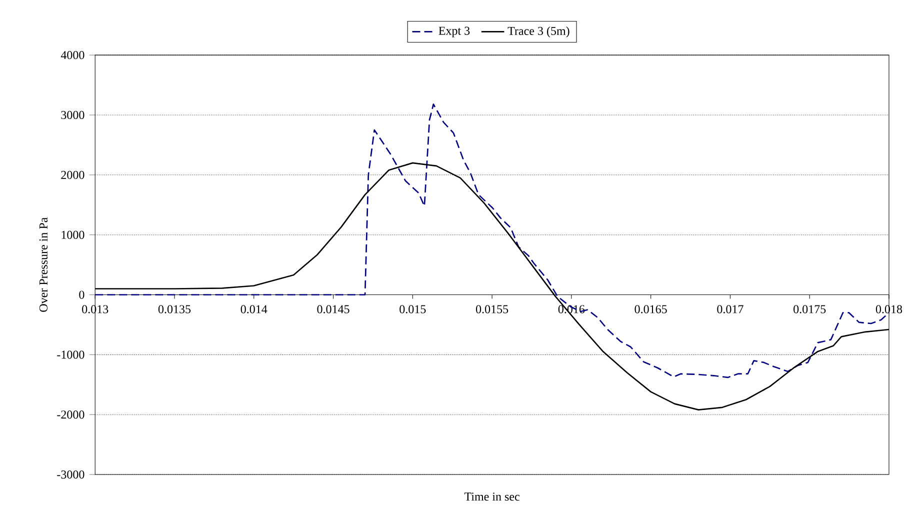 This screenshot has height=516, width=911. Describe the element at coordinates (70, 354) in the screenshot. I see `y-tick-label: -1000` at that location.